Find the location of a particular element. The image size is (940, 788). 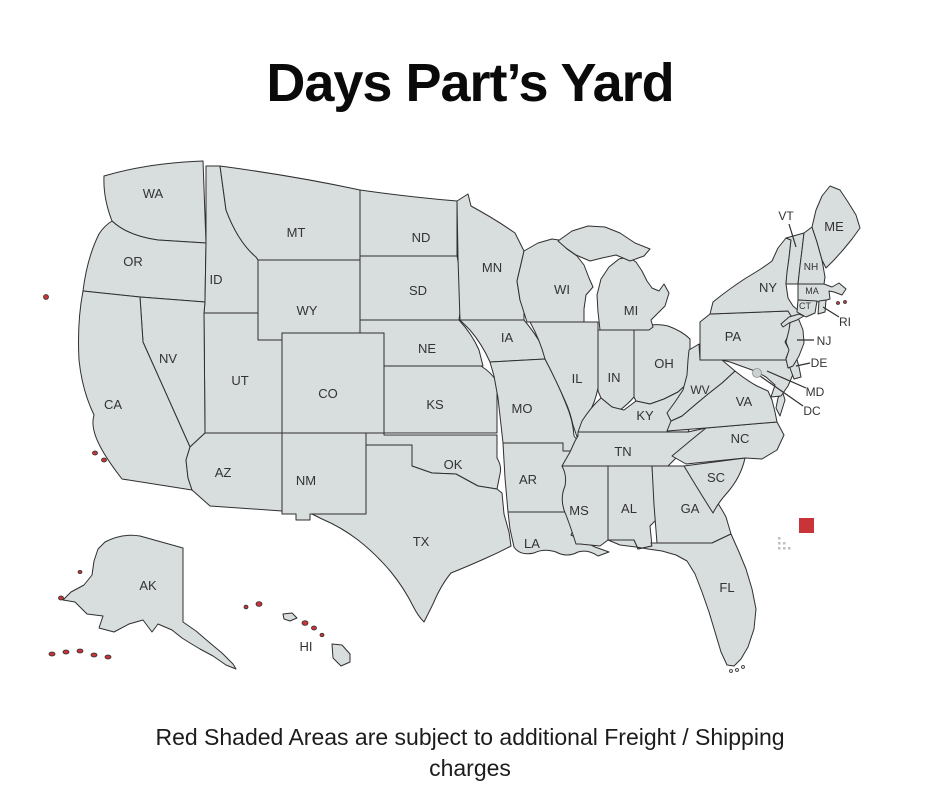

state-label-ca: CA is located at coordinates (113, 404).